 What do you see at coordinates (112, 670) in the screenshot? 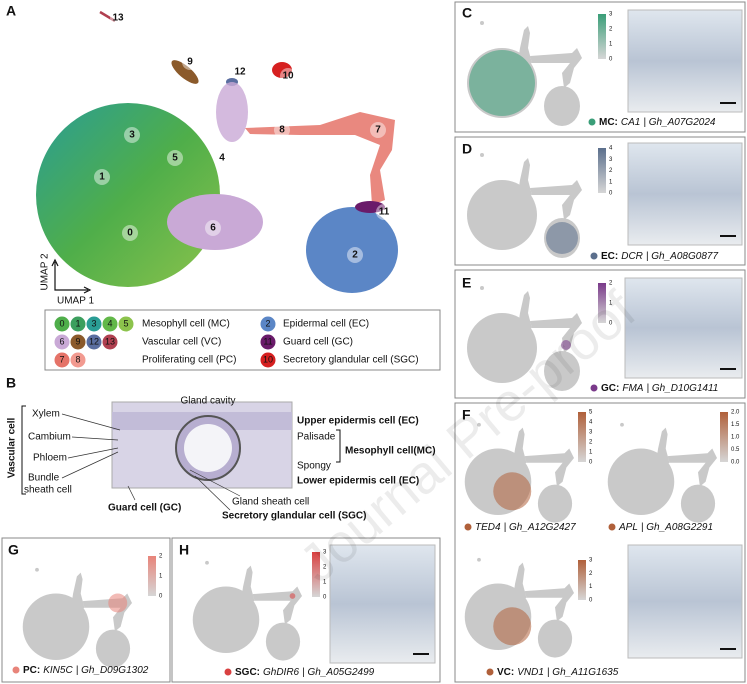
I see `caption-id: | Gh_D09G1302` at bounding box center [112, 670].